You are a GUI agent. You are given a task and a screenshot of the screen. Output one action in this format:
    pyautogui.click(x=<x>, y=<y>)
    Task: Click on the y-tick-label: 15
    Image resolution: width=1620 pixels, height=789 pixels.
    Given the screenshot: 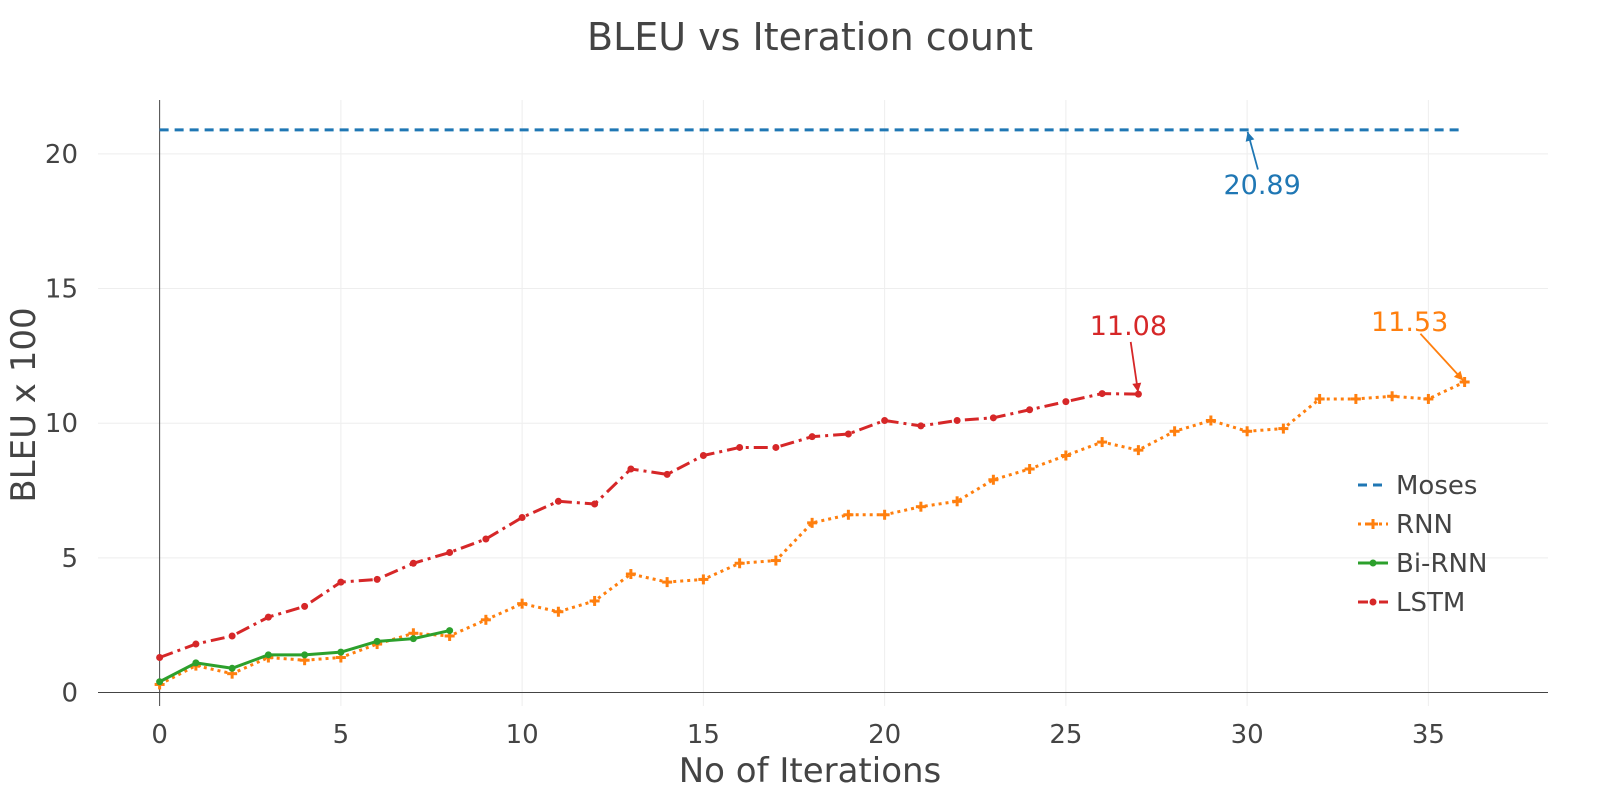 What is the action you would take?
    pyautogui.click(x=61, y=290)
    